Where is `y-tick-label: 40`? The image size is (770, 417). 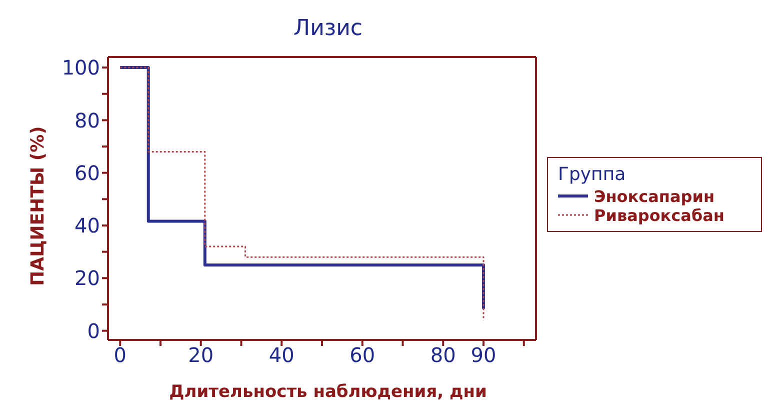 y-tick-label: 40 is located at coordinates (87, 226).